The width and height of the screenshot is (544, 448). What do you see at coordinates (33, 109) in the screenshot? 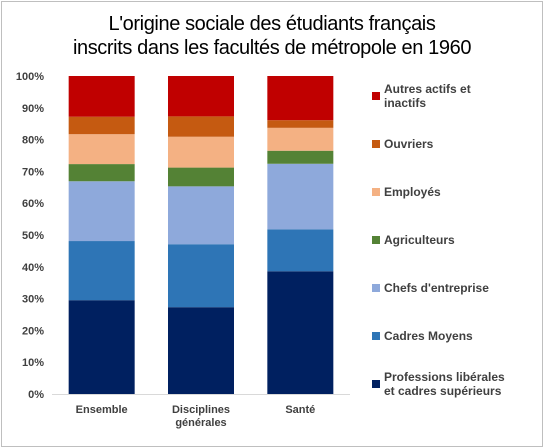
I see `y-tick-label: 90%` at bounding box center [33, 109].